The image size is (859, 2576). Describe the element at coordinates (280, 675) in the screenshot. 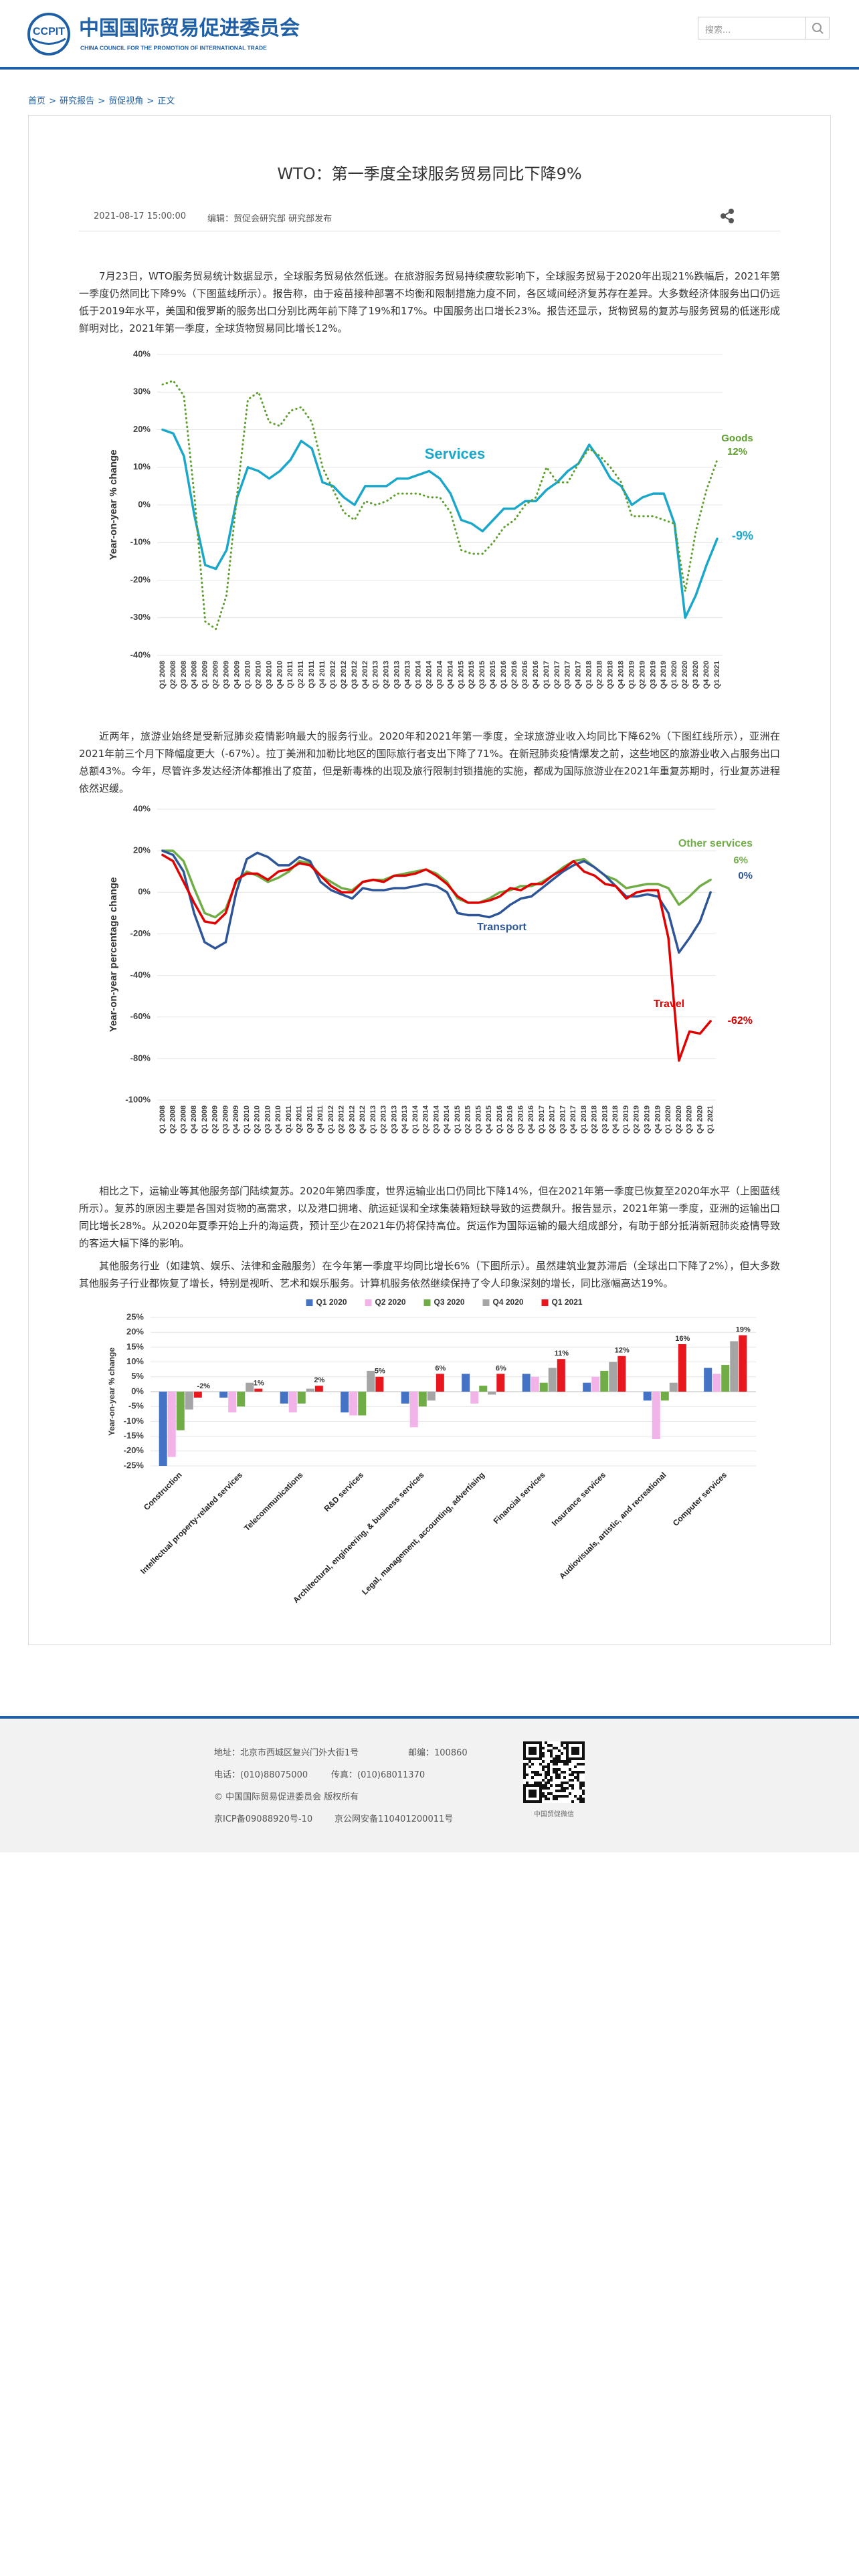

I see `x-tick-label: Q4 2010` at that location.